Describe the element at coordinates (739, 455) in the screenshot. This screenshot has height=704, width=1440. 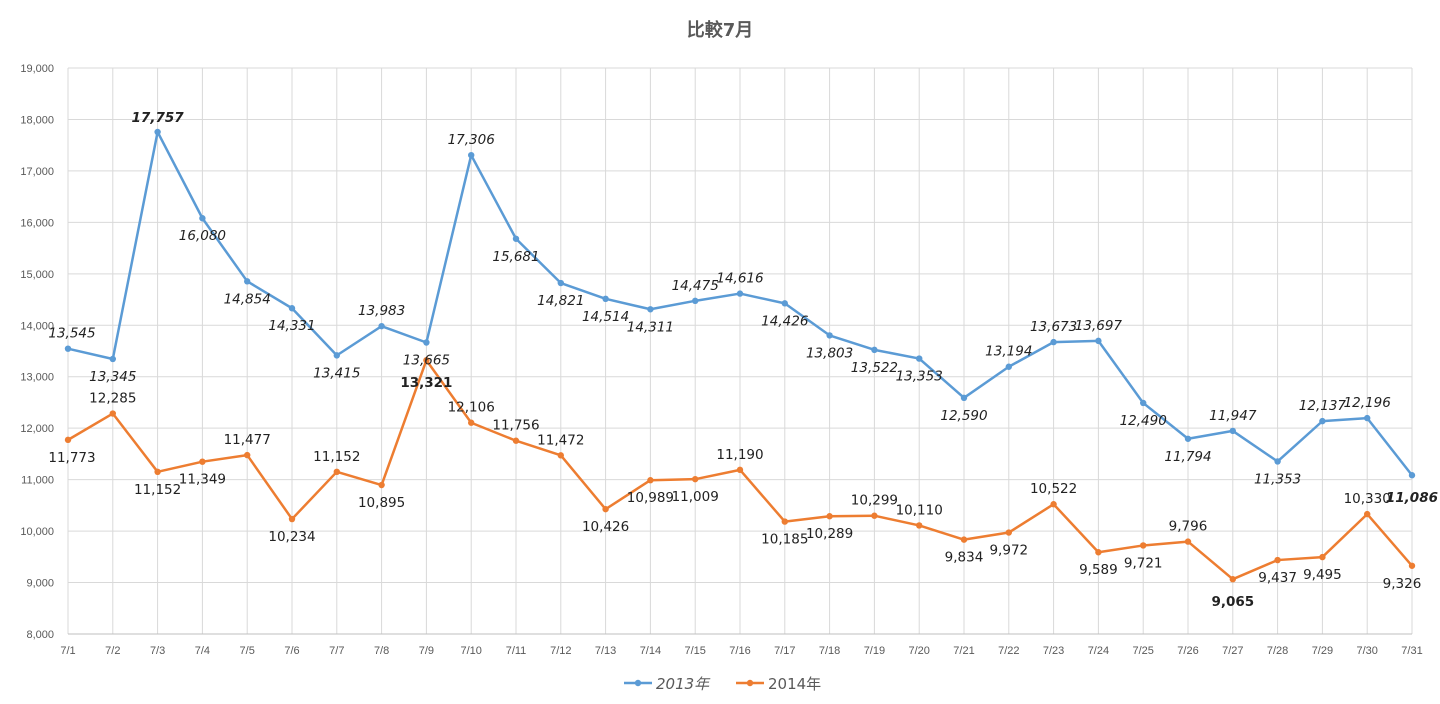
I see `data-label: 11,190` at that location.